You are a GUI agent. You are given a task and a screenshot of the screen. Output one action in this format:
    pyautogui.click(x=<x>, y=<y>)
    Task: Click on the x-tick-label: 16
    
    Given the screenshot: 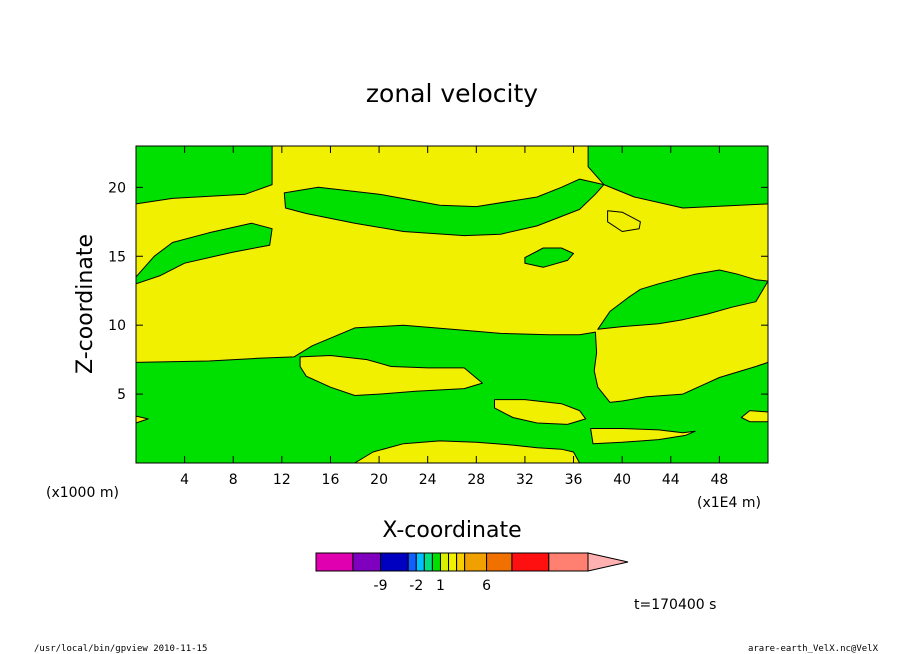 What is the action you would take?
    pyautogui.click(x=331, y=480)
    